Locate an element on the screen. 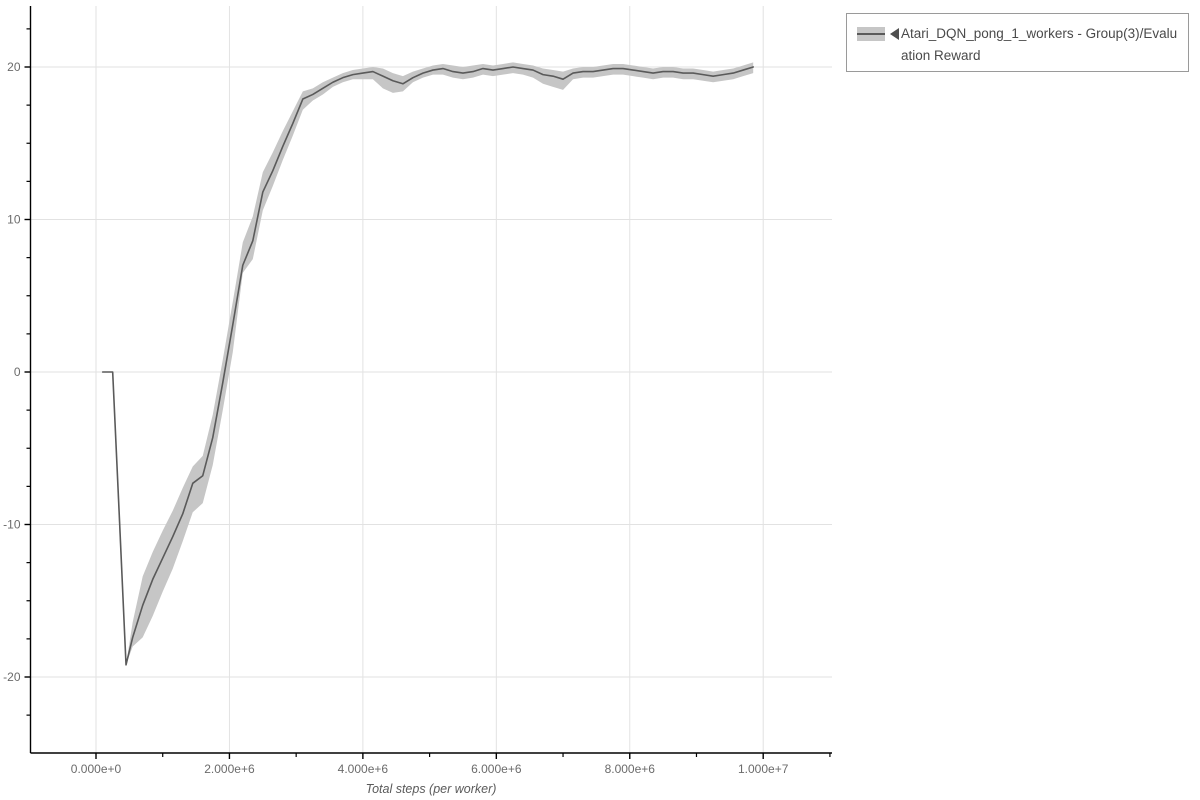 The width and height of the screenshot is (1200, 800). svg-text: 4.000e+6 is located at coordinates (363, 769).